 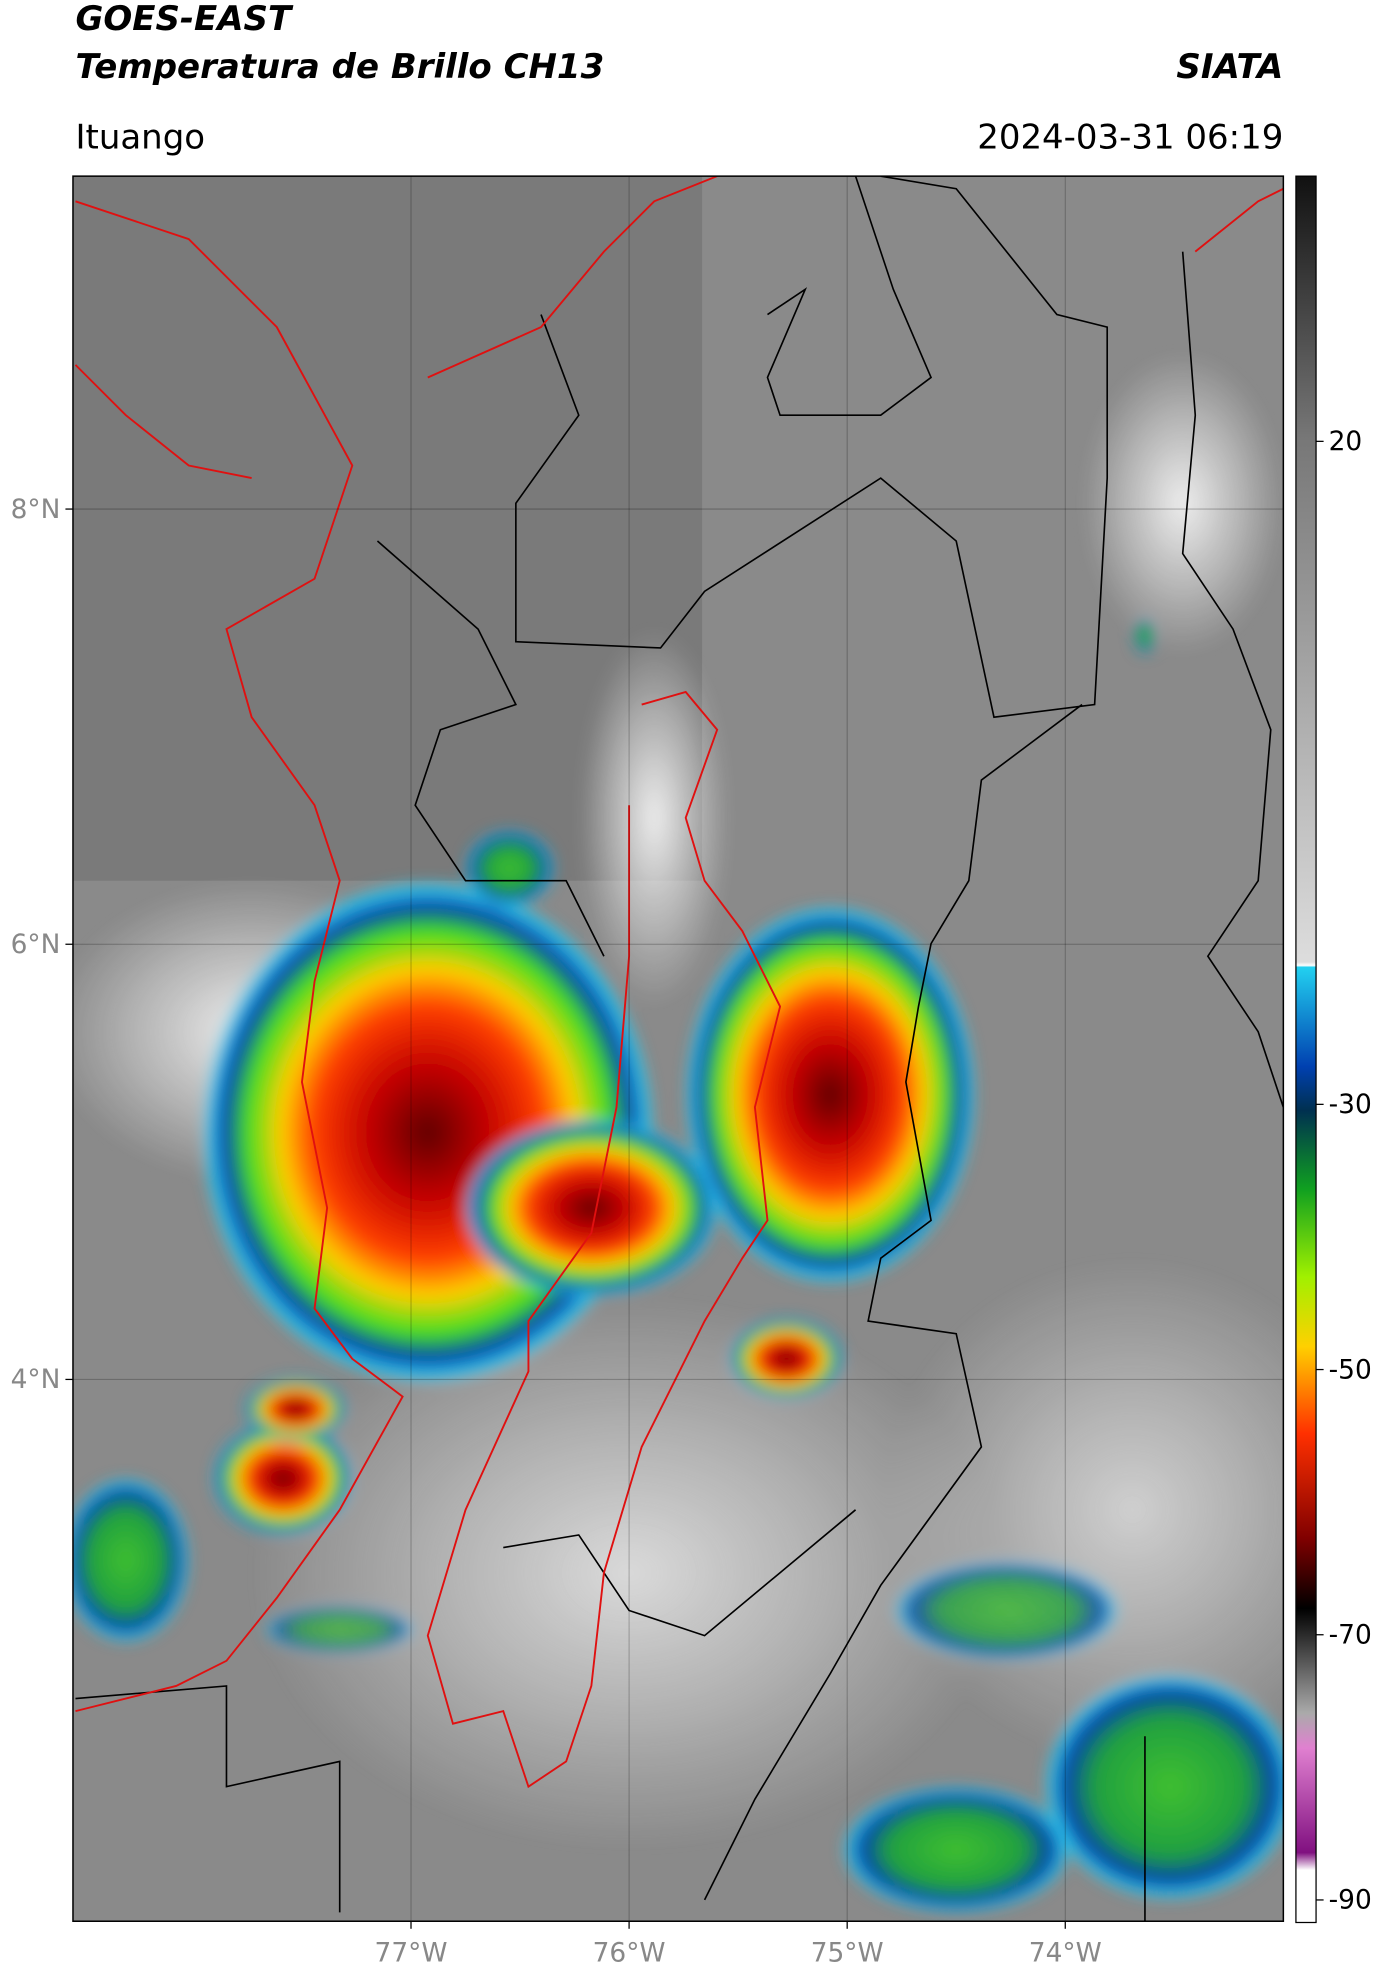 What do you see at coordinates (36, 944) in the screenshot?
I see `lat-tick-label: 6°N` at bounding box center [36, 944].